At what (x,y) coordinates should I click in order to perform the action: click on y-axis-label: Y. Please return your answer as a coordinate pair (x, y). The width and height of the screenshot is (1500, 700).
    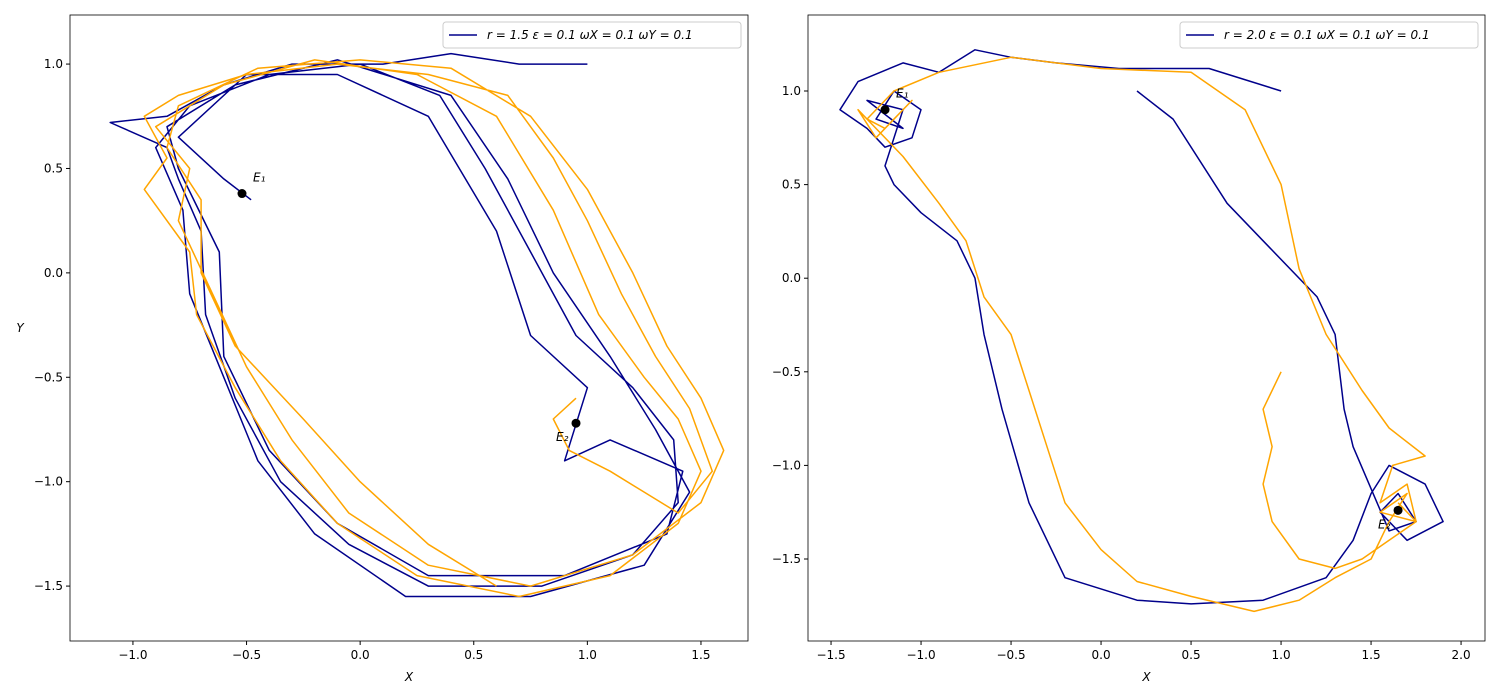
    Looking at the image, I should click on (20, 328).